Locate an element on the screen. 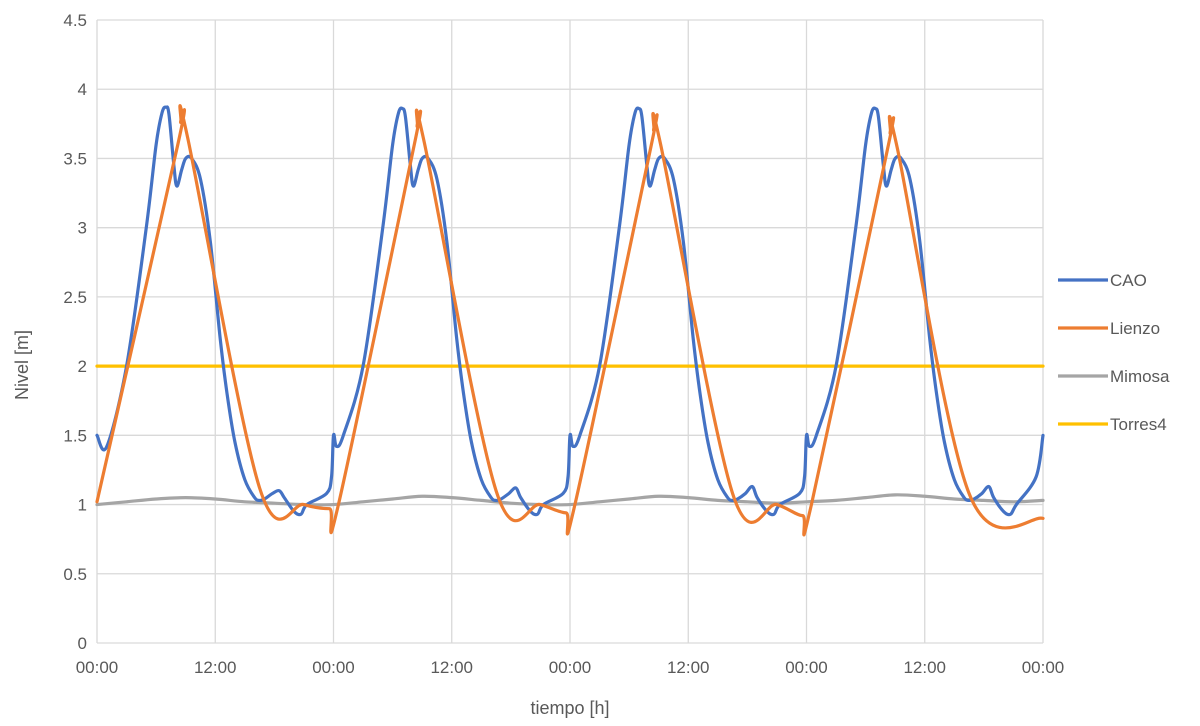  legend-item-torres4: Torres4 is located at coordinates (1112, 424).